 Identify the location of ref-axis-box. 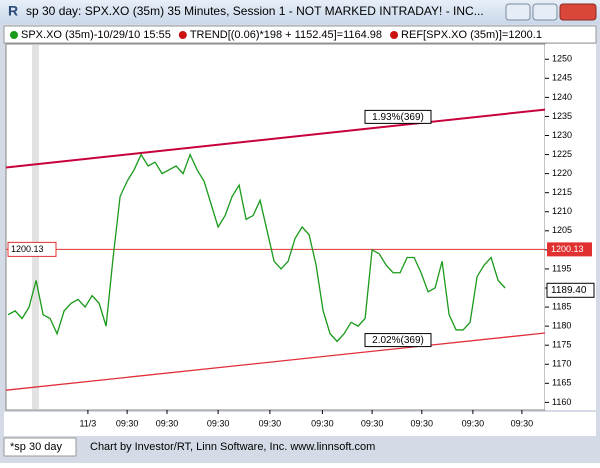
(569, 249).